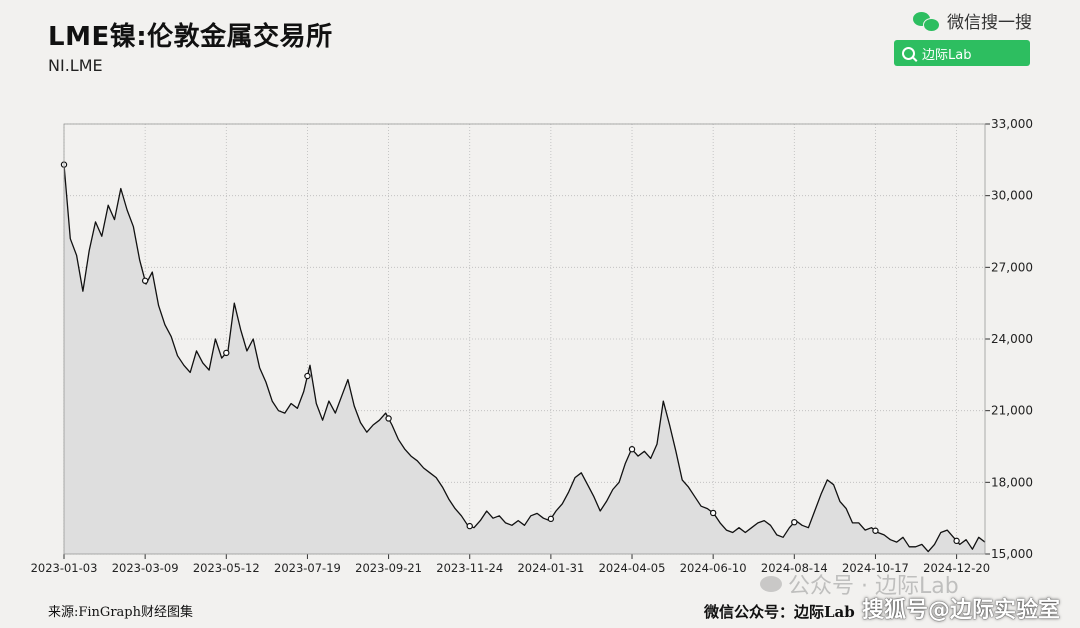 The width and height of the screenshot is (1080, 628). What do you see at coordinates (120, 612) in the screenshot?
I see `source-note: 来源:FinGraph财经图集` at bounding box center [120, 612].